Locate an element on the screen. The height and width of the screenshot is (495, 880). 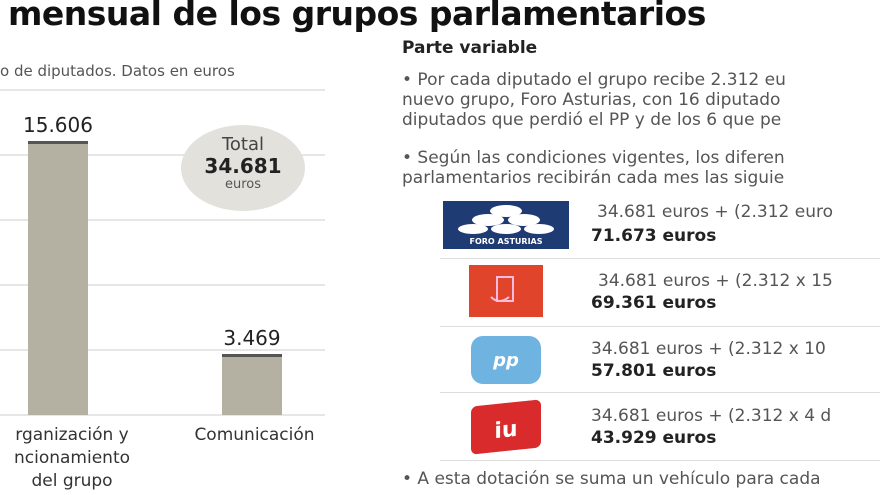
chart-subtitle: o de diputados. Datos en euros is located at coordinates (117, 71).